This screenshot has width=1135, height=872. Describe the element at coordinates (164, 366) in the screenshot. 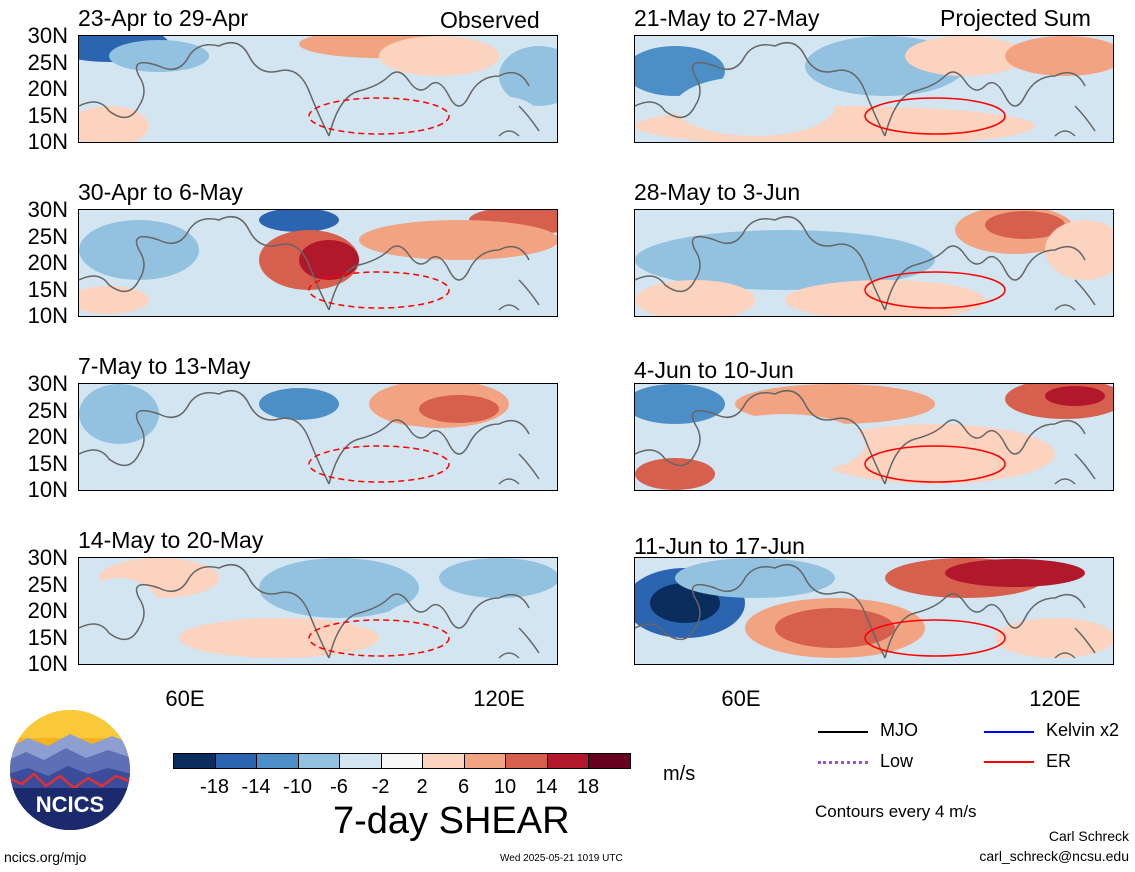

I see `panel-title-p3: 7-May to 13-May` at that location.